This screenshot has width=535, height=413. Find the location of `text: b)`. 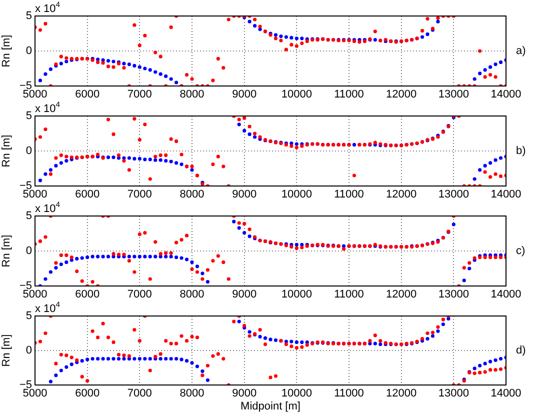

text: b) is located at coordinates (521, 151).